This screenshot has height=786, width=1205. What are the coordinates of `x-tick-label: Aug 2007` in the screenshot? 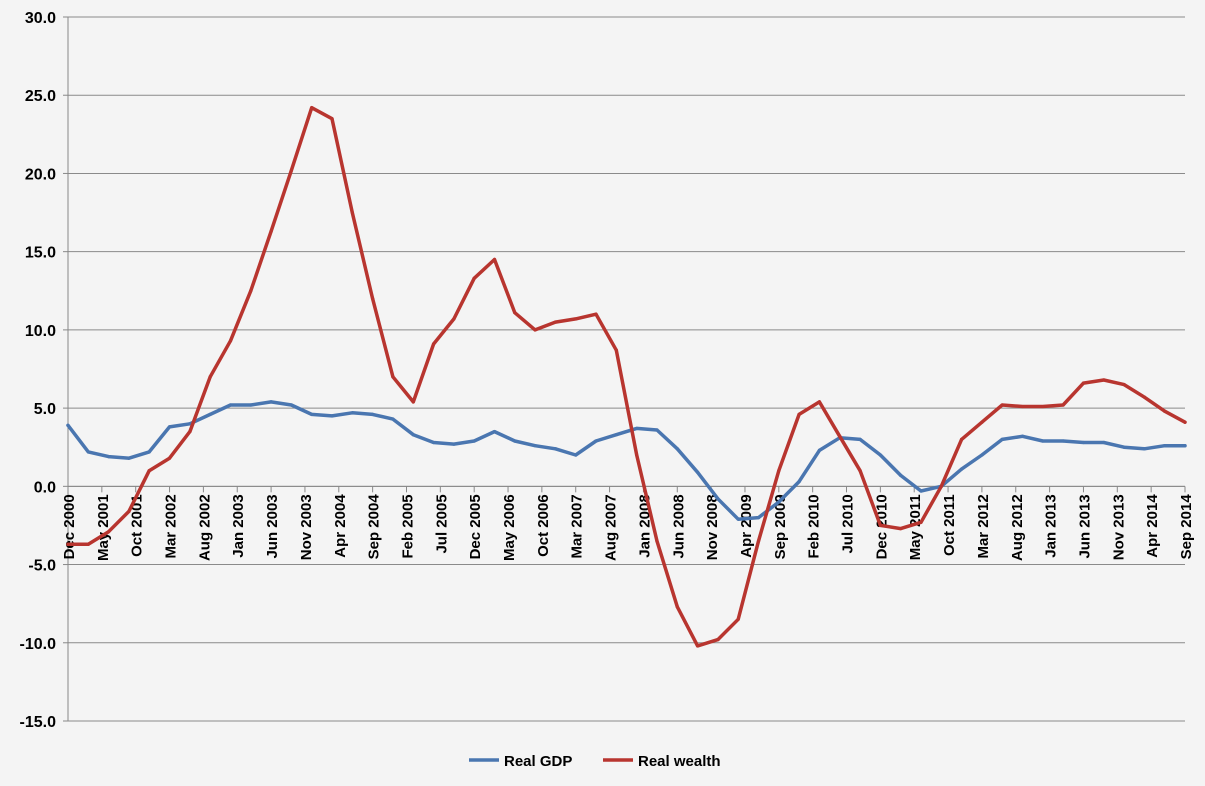 It's located at (611, 527).